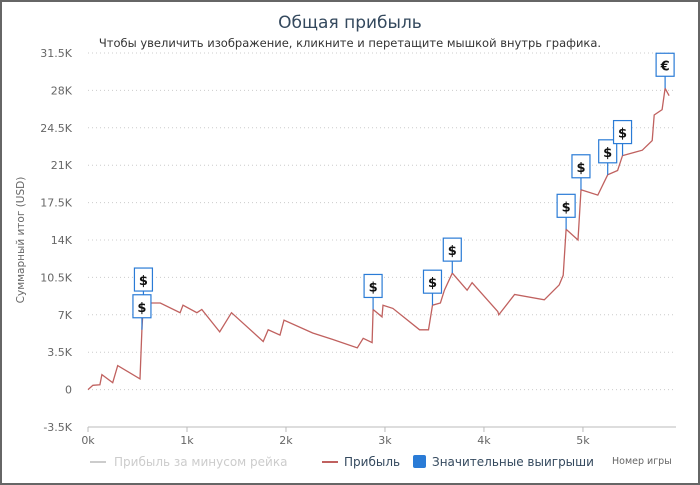  What do you see at coordinates (62, 90) in the screenshot?
I see `y-tick-label: 28K` at bounding box center [62, 90].